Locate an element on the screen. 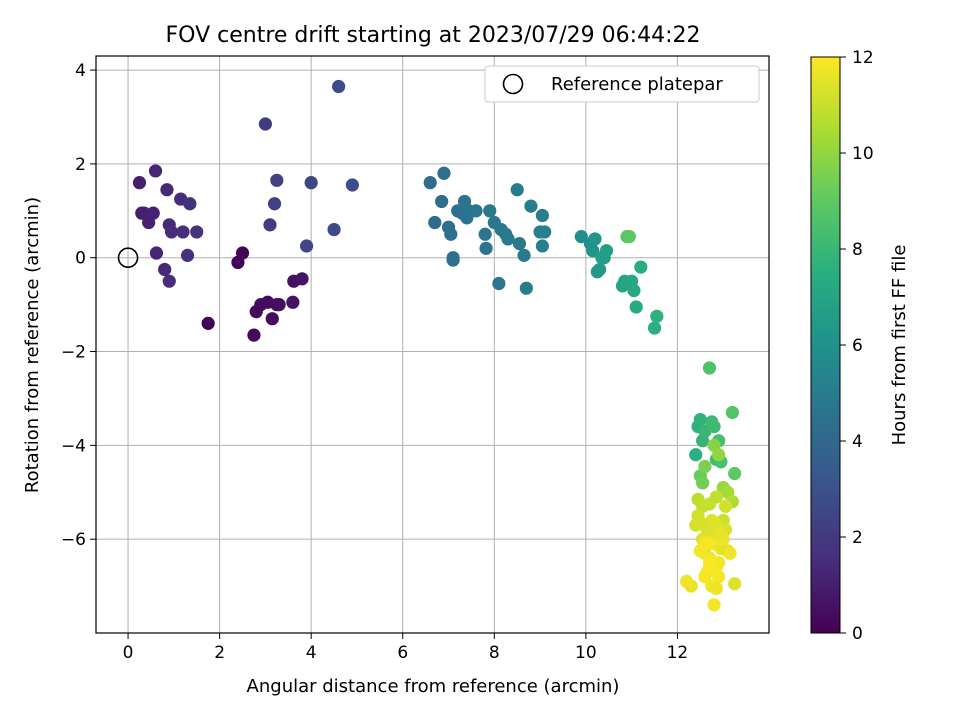  x-tick-label: 10 is located at coordinates (586, 653).